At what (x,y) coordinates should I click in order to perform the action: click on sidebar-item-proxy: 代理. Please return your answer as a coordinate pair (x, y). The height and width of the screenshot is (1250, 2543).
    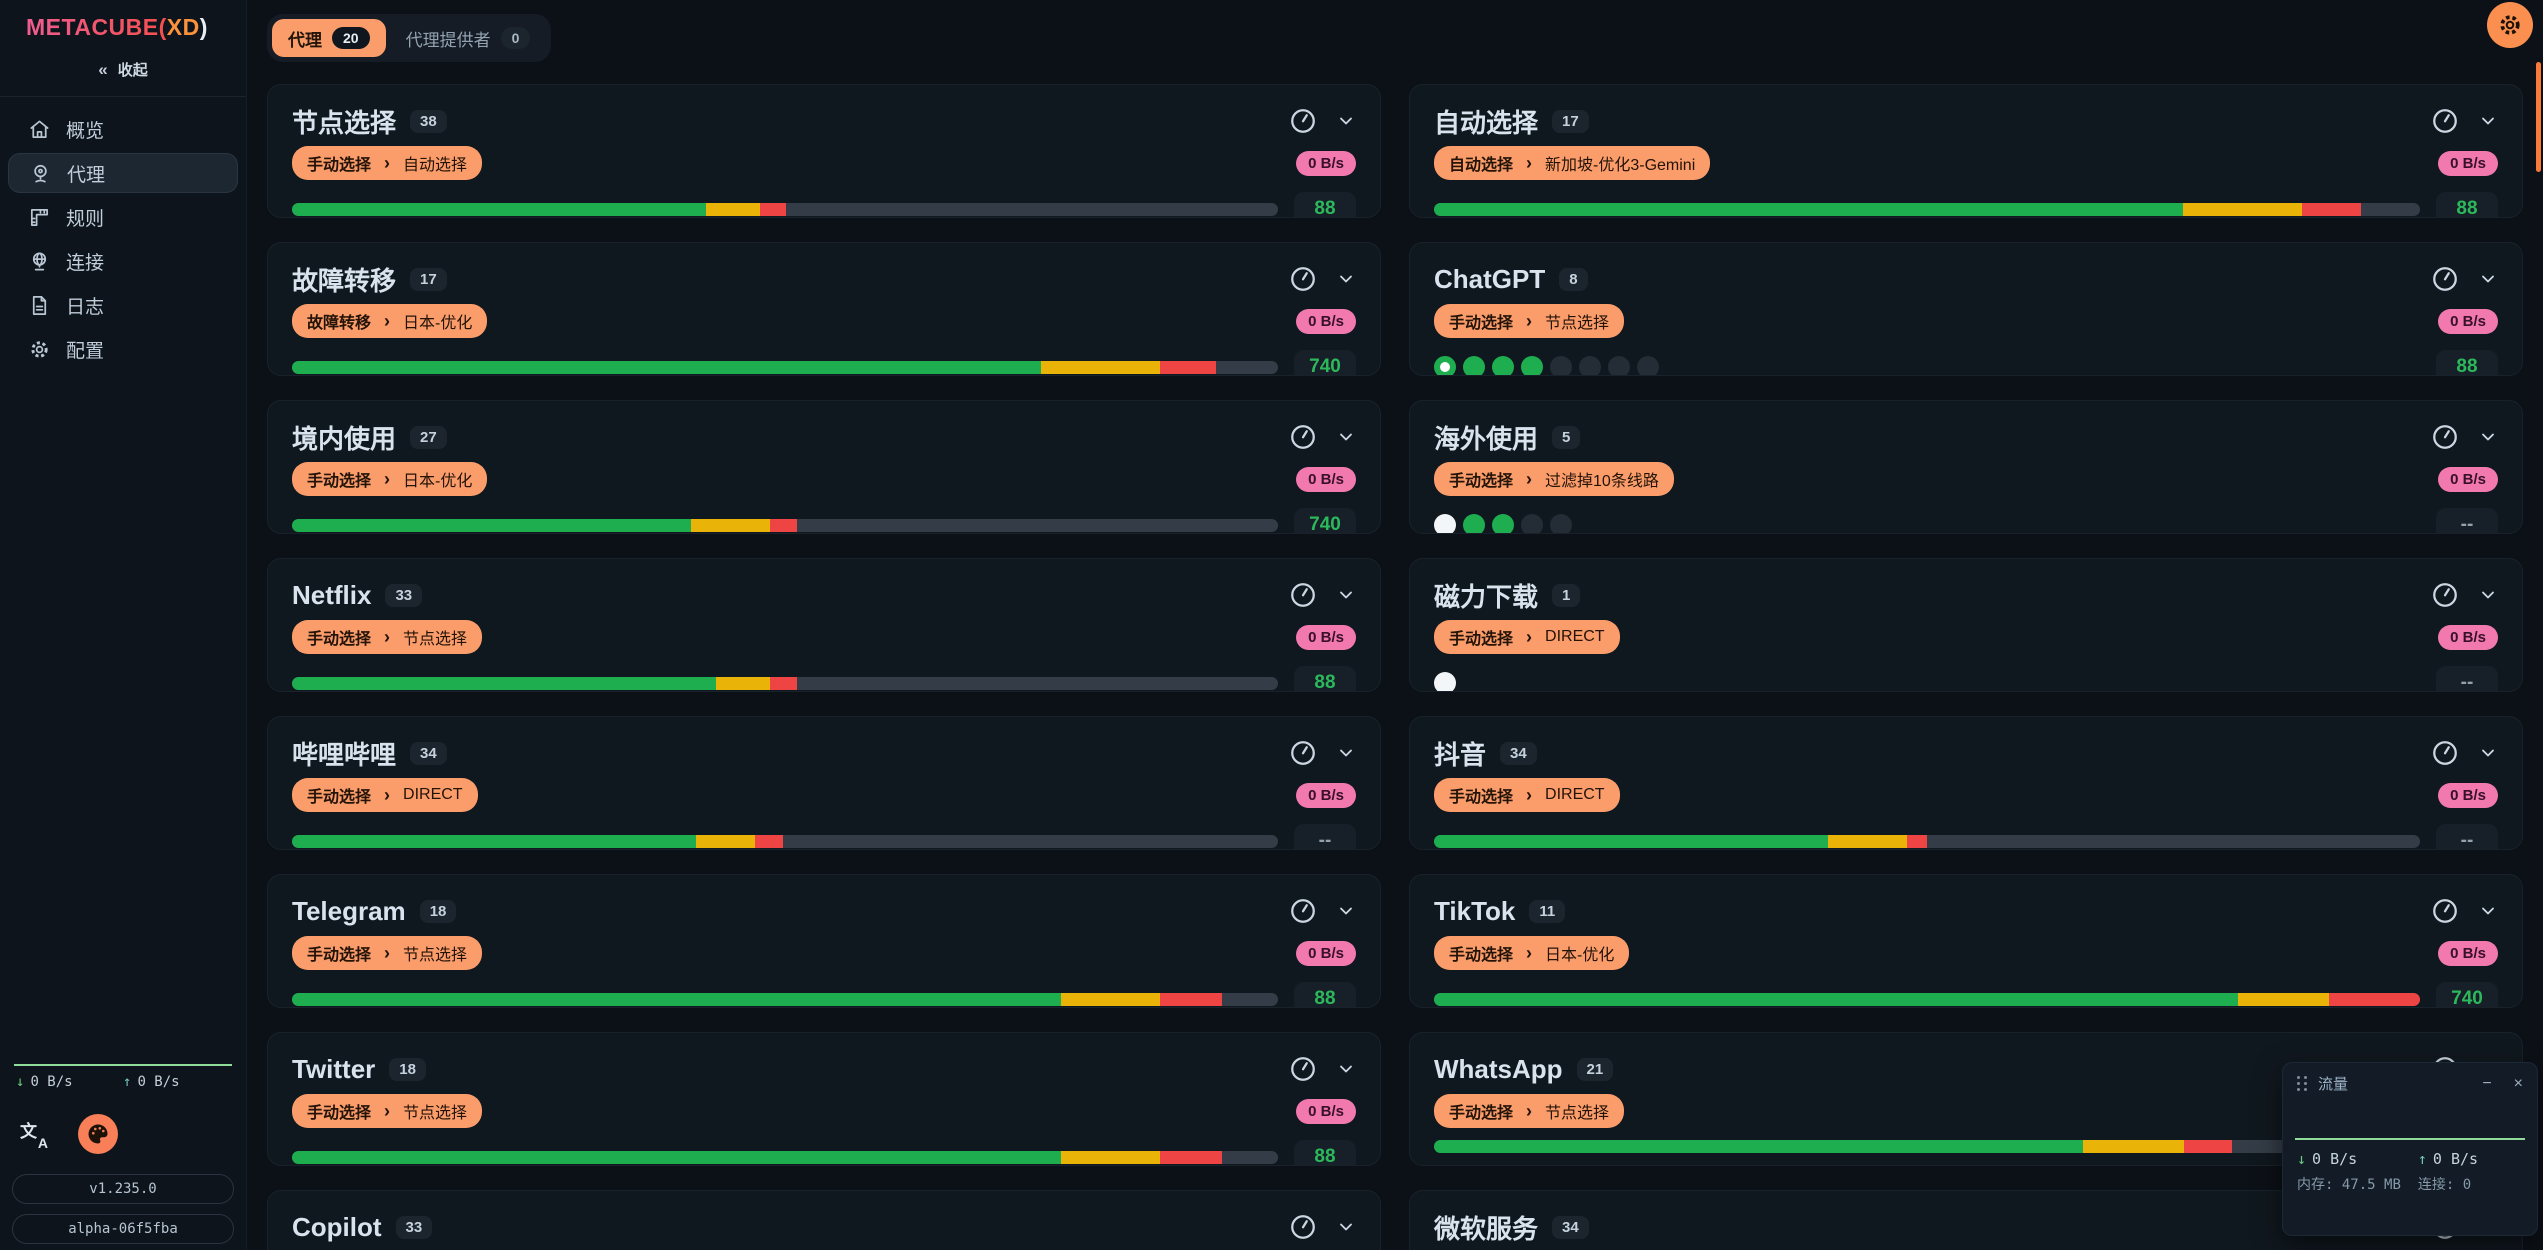
    Looking at the image, I should click on (123, 173).